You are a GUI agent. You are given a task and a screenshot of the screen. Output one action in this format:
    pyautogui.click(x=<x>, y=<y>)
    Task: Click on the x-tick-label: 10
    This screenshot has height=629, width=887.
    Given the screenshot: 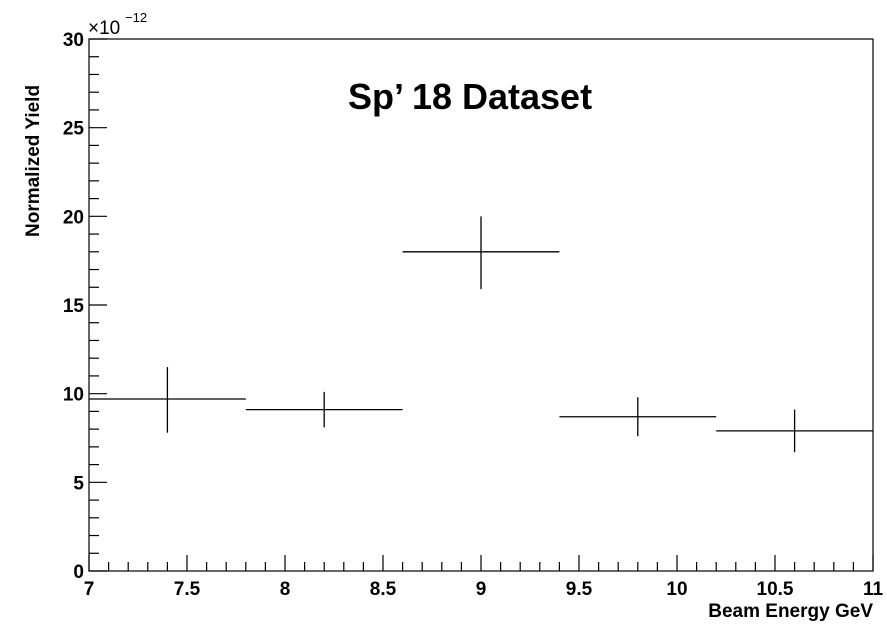 What is the action you would take?
    pyautogui.click(x=676, y=589)
    